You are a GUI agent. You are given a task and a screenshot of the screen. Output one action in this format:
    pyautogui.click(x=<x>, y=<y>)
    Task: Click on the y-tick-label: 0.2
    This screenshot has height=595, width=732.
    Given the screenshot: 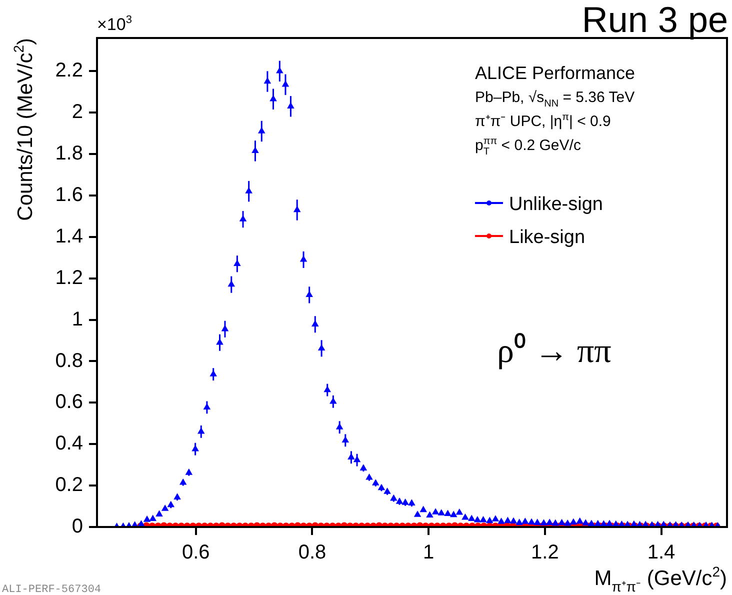 What is the action you would take?
    pyautogui.click(x=69, y=485)
    